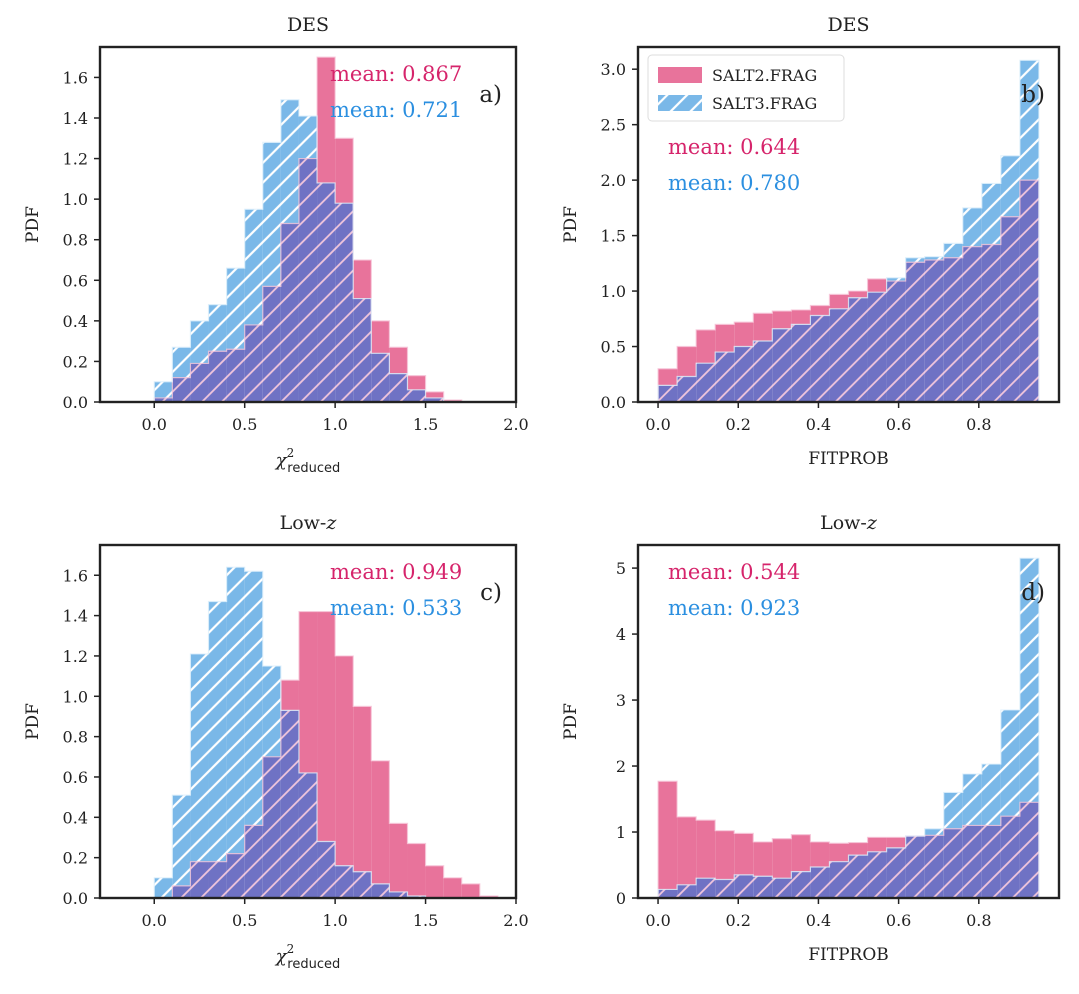  What do you see at coordinates (75, 575) in the screenshot?
I see `y-tick-label: 1.6` at bounding box center [75, 575].